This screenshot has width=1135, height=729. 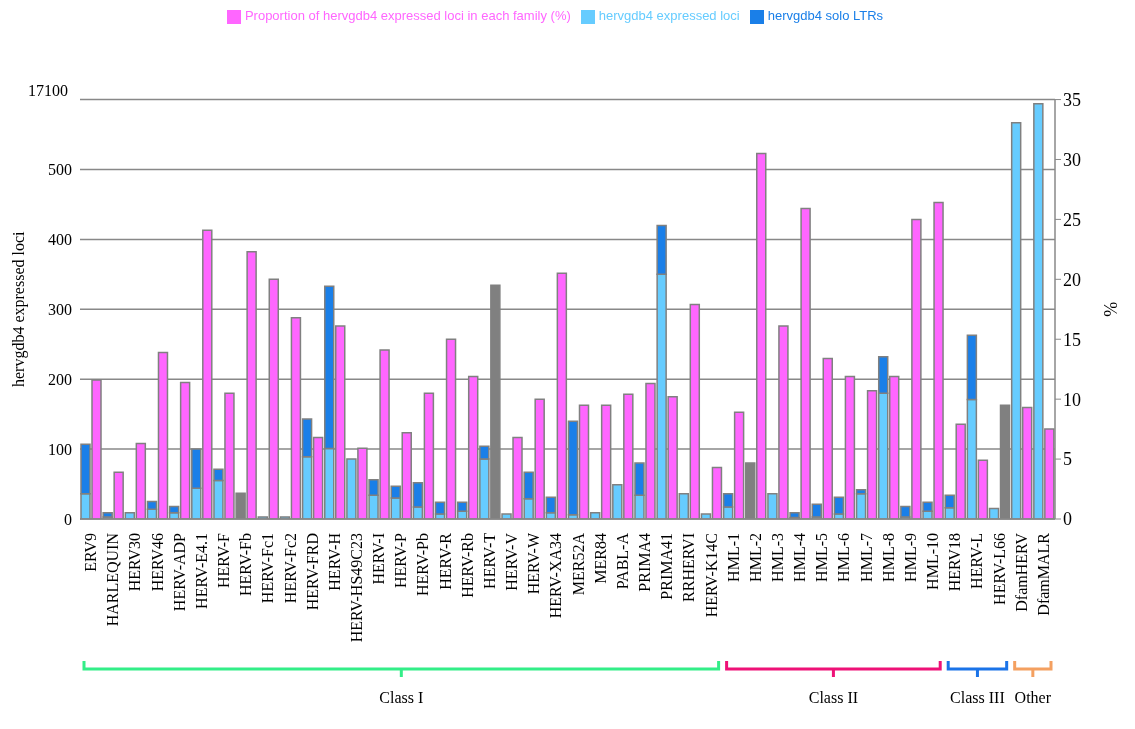 I want to click on x-tick-label: RRHERVI, so click(x=689, y=567).